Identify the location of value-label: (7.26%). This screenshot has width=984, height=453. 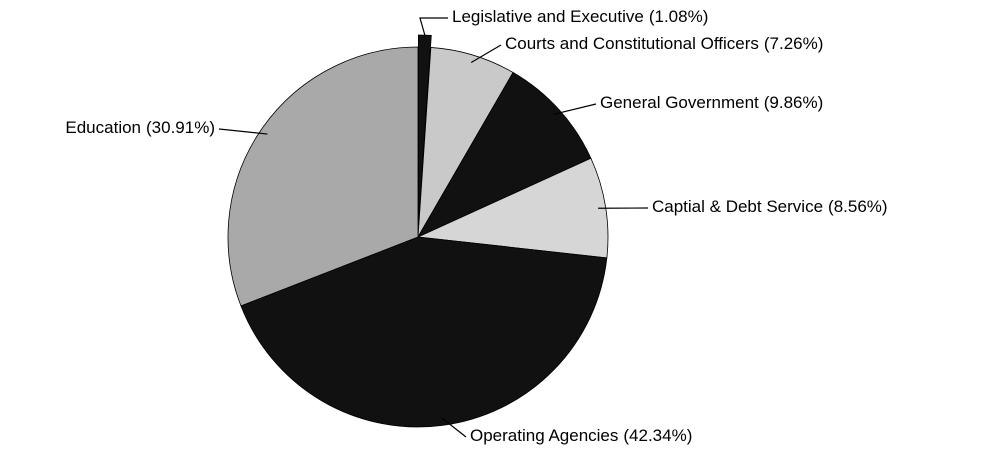
(794, 43).